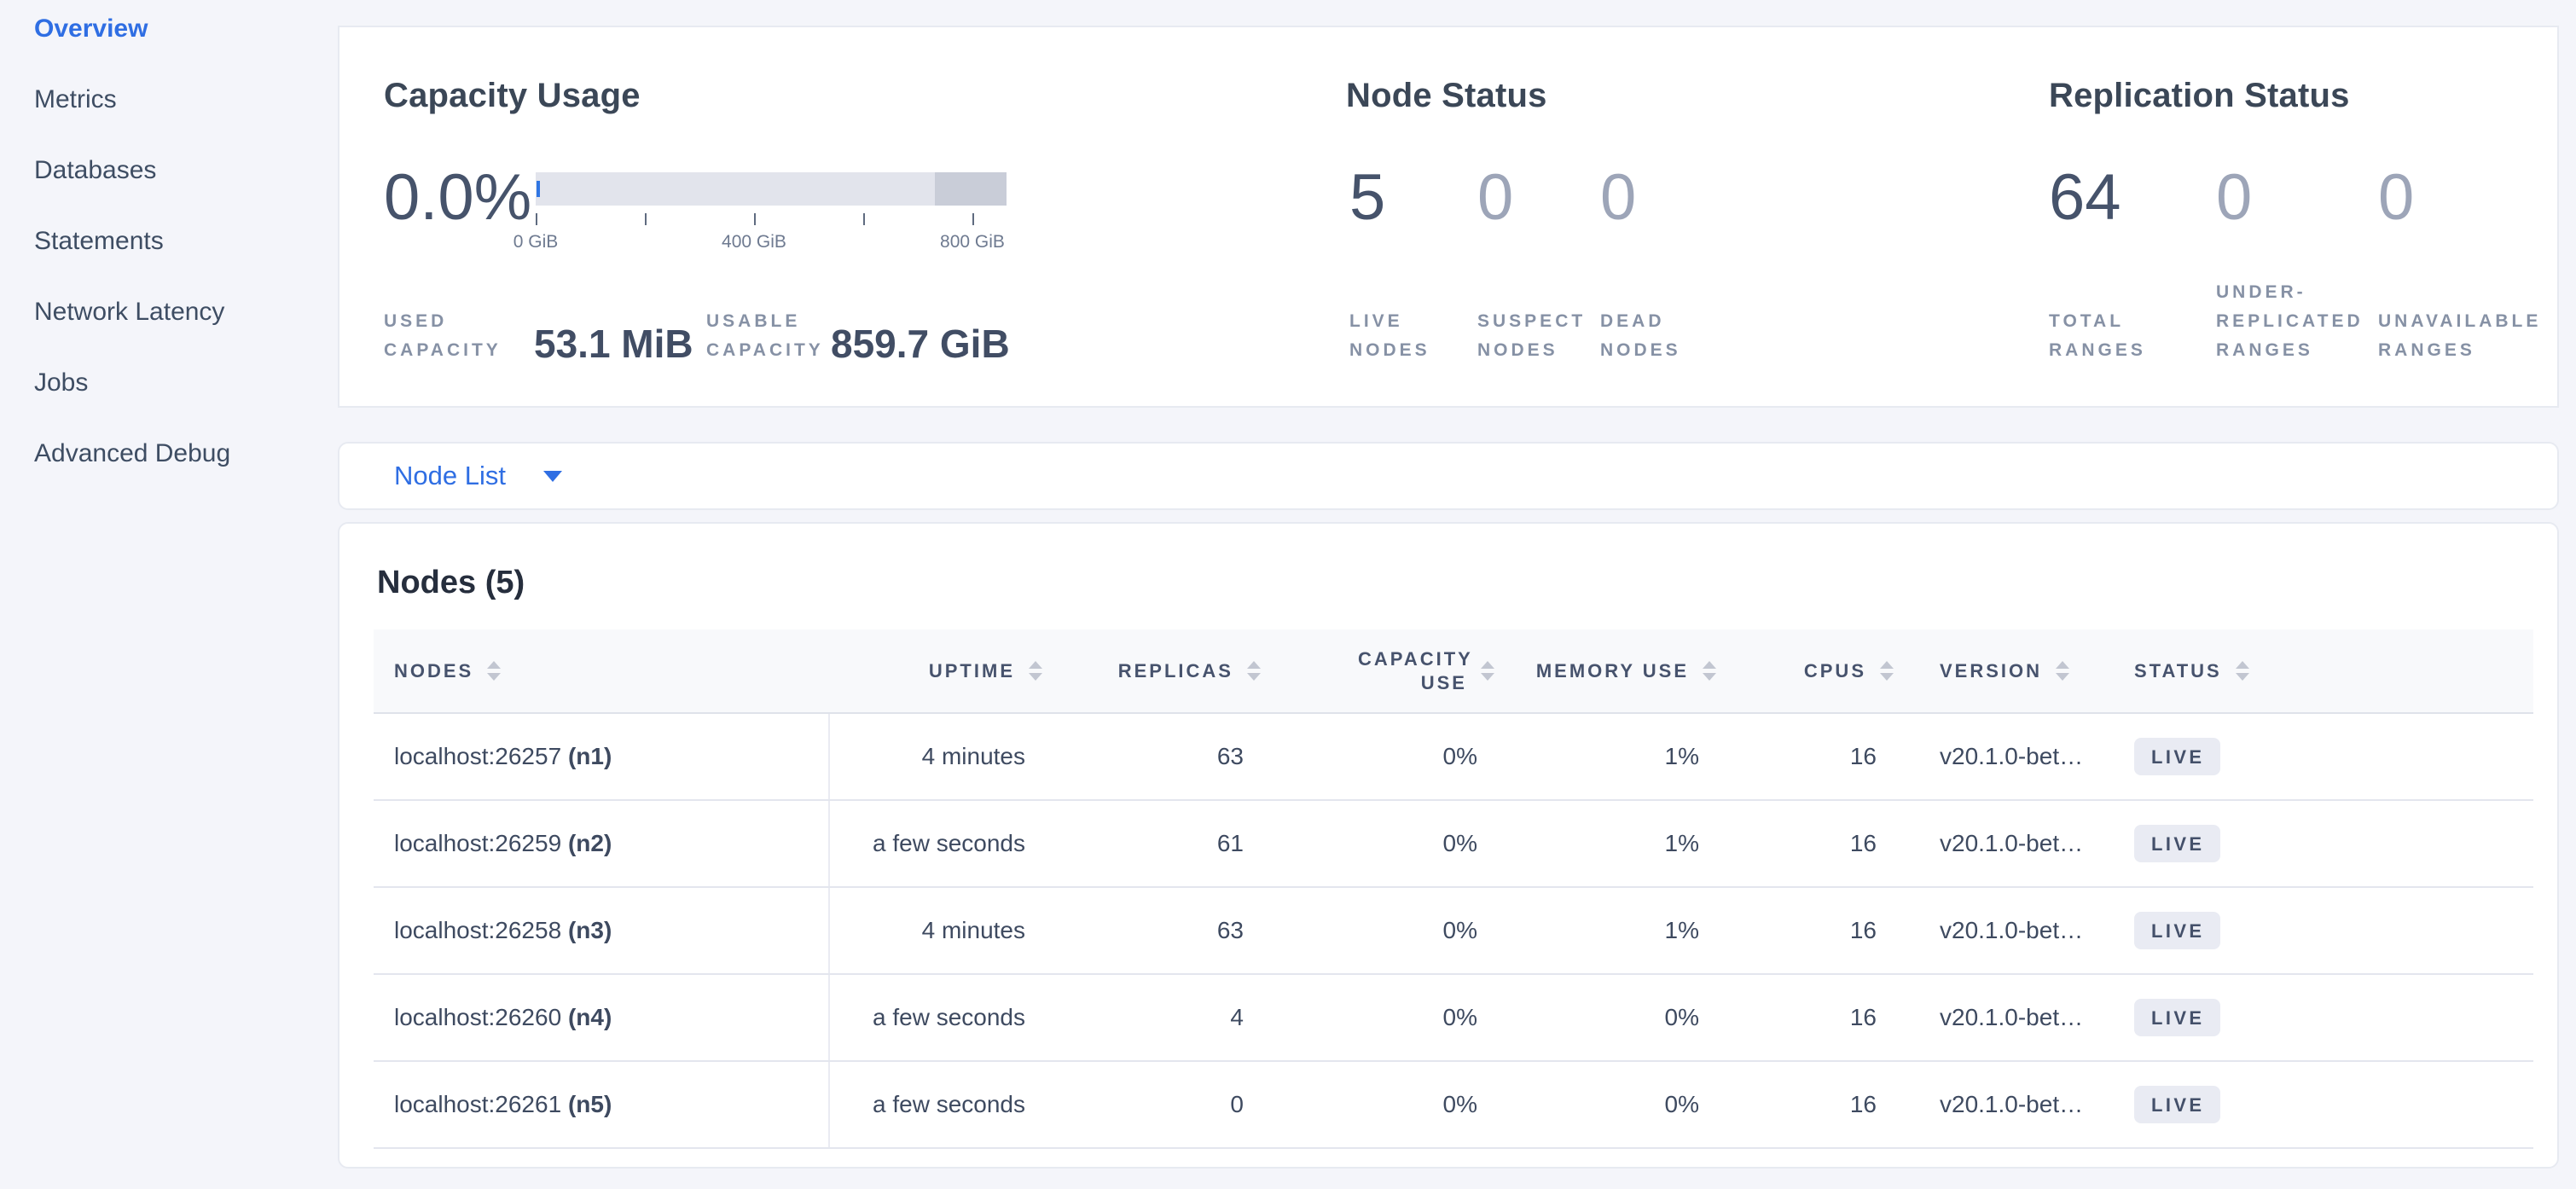 This screenshot has width=2576, height=1189. What do you see at coordinates (589, 756) in the screenshot?
I see `node-id: (n1)` at bounding box center [589, 756].